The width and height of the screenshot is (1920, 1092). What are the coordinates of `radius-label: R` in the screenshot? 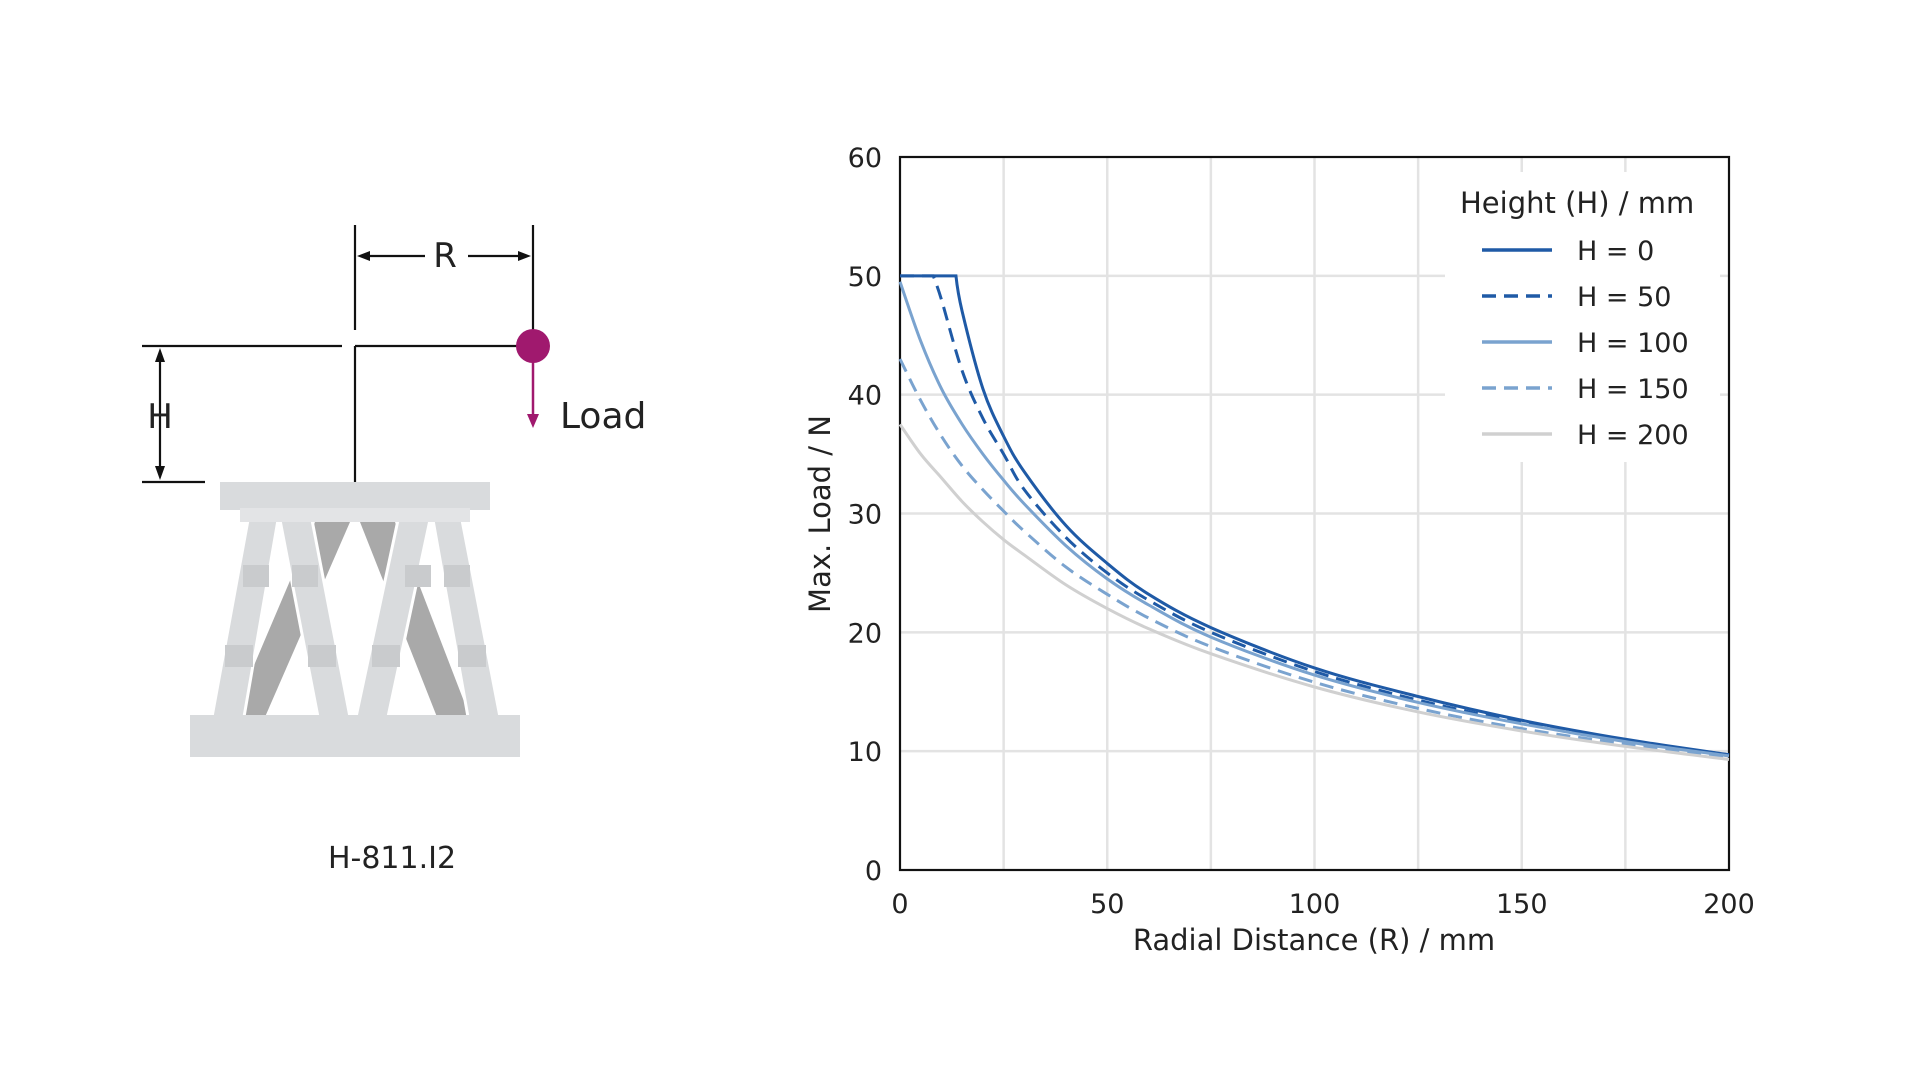 It's located at (445, 256).